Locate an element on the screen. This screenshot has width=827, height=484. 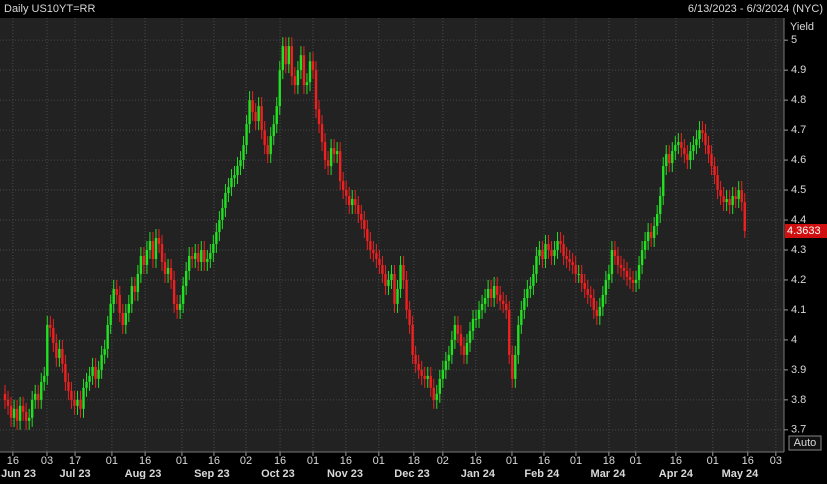
auto-button is located at coordinates (805, 443).